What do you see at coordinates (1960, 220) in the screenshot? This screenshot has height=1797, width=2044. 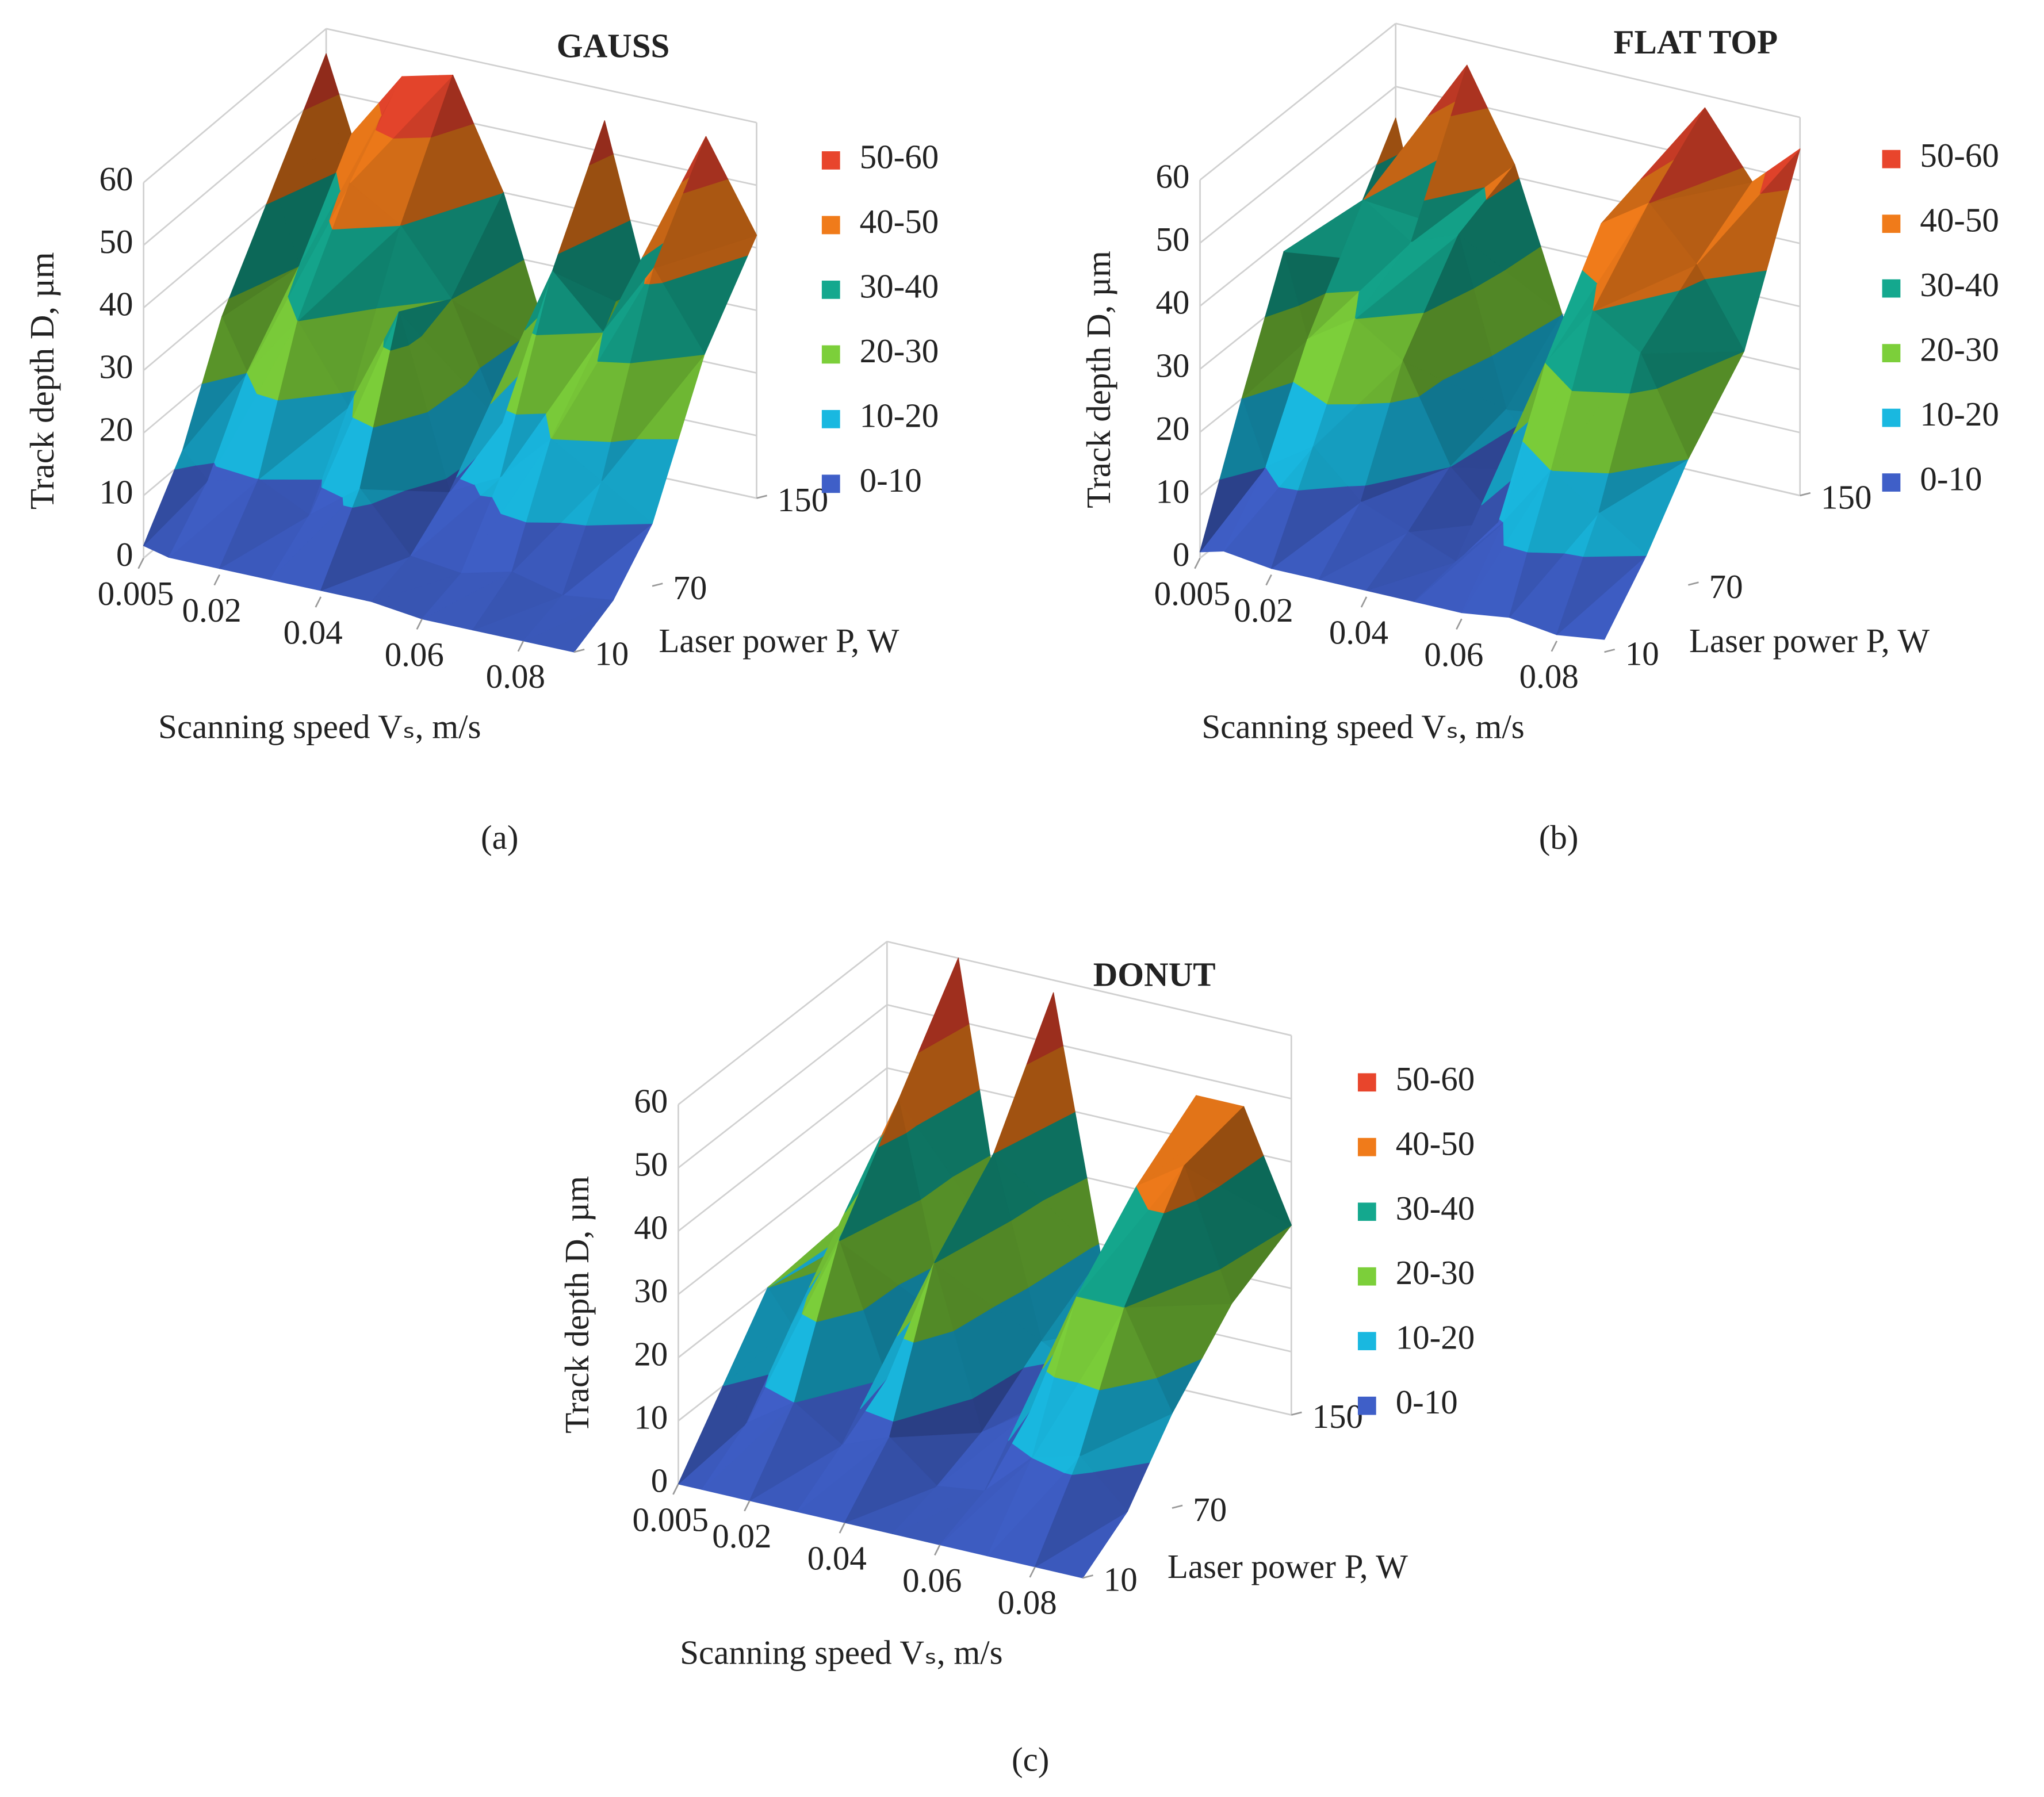 I see `legend-label: 40-50` at bounding box center [1960, 220].